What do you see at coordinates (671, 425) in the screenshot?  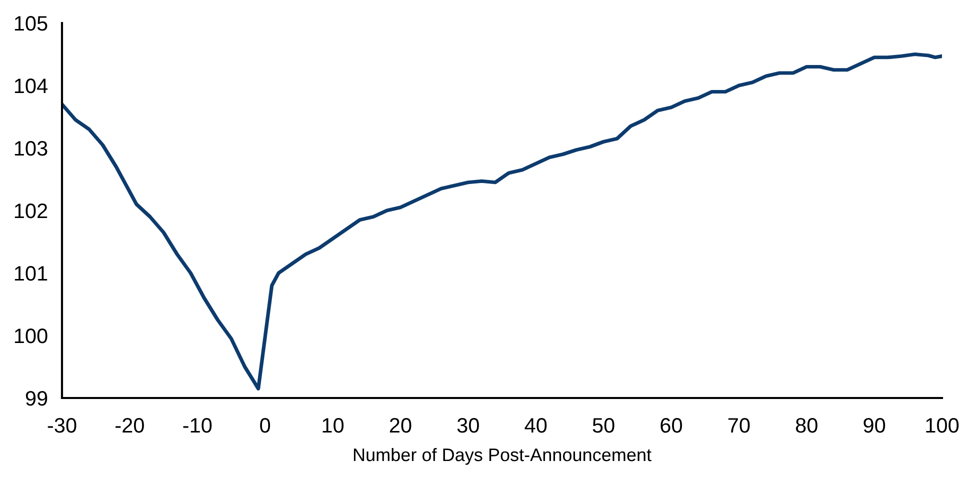 I see `x-tick-label: 60` at bounding box center [671, 425].